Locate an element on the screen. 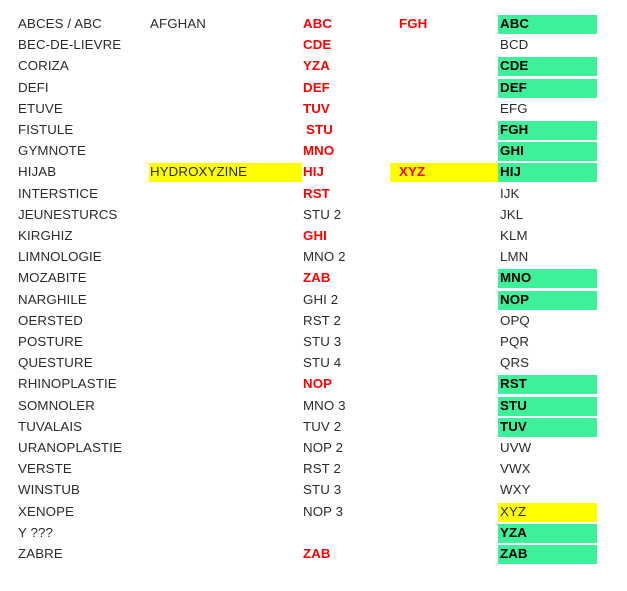  term-cell-text: SOMNOLER is located at coordinates (56, 405).